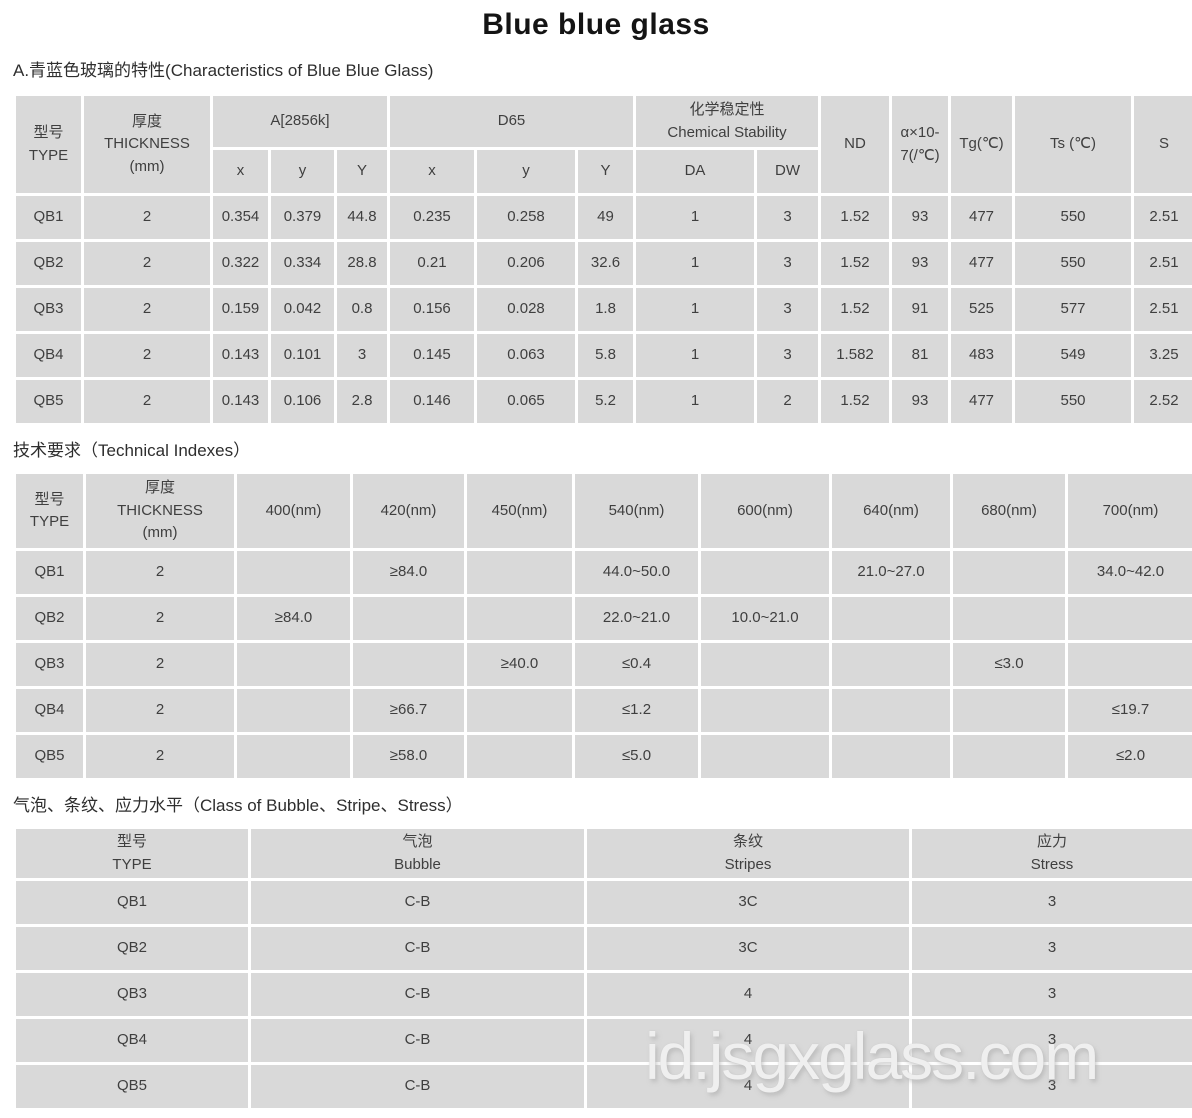  Describe the element at coordinates (855, 144) in the screenshot. I see `col-header-nd: ND` at that location.